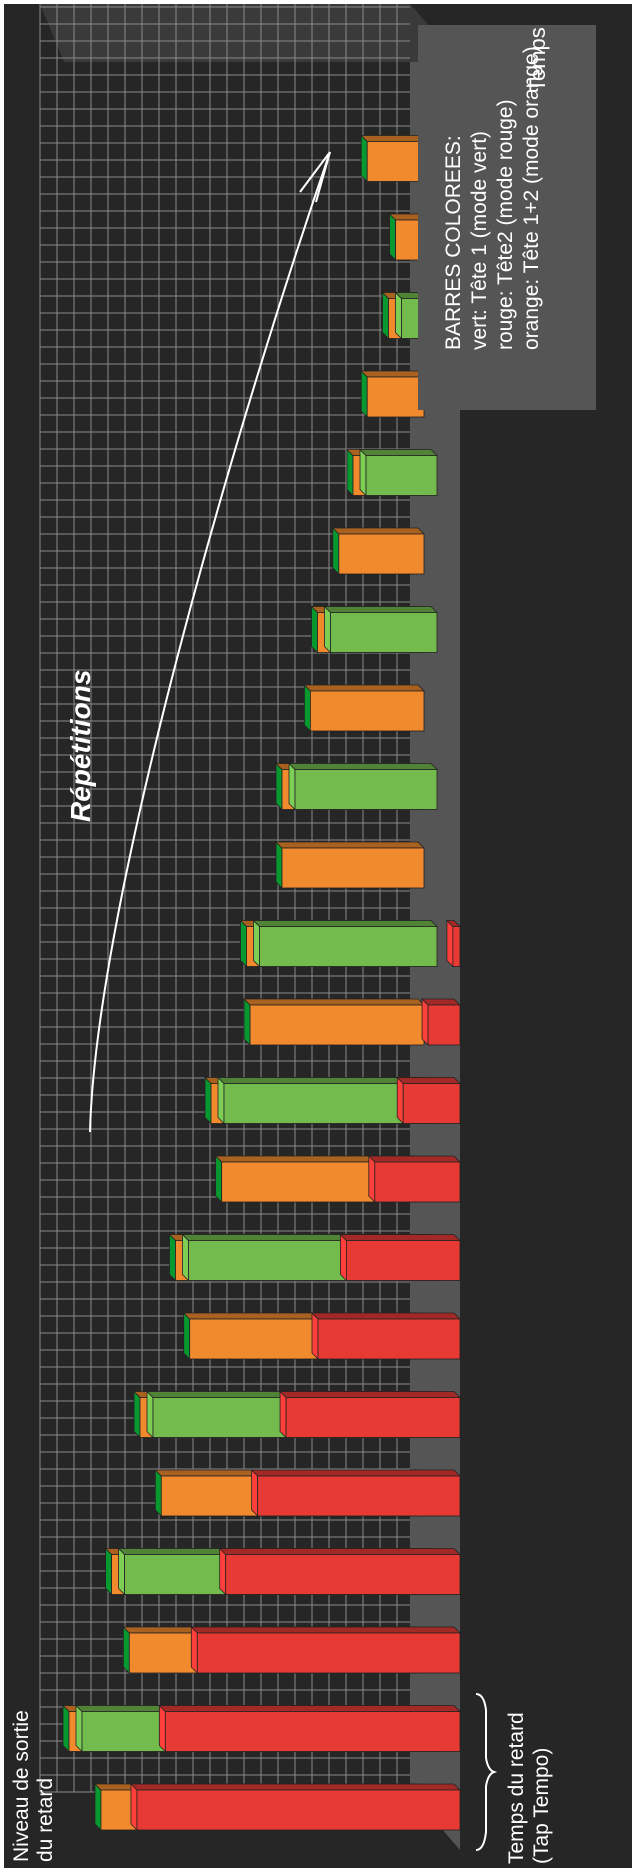 The height and width of the screenshot is (1872, 636). I want to click on y-axis-label-line1: Niveau de sortie, so click(21, 1786).